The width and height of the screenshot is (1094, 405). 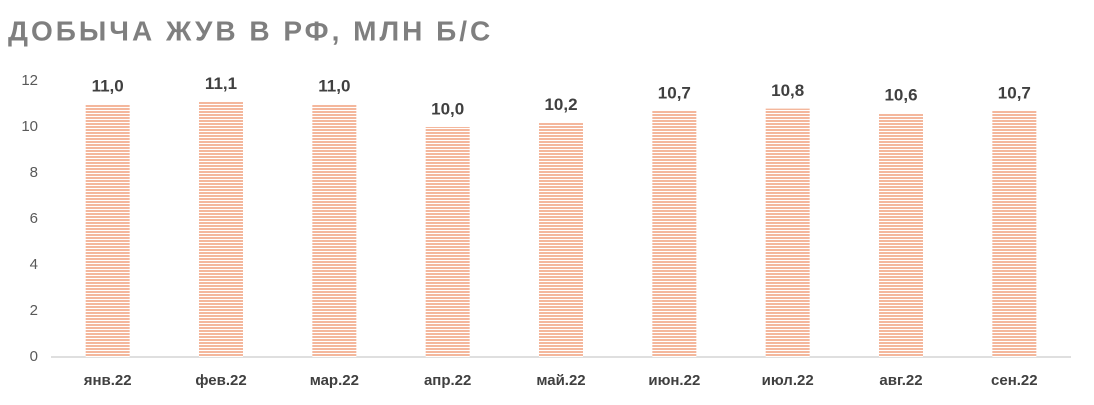 I want to click on x-tick-label: май.22, so click(x=560, y=380).